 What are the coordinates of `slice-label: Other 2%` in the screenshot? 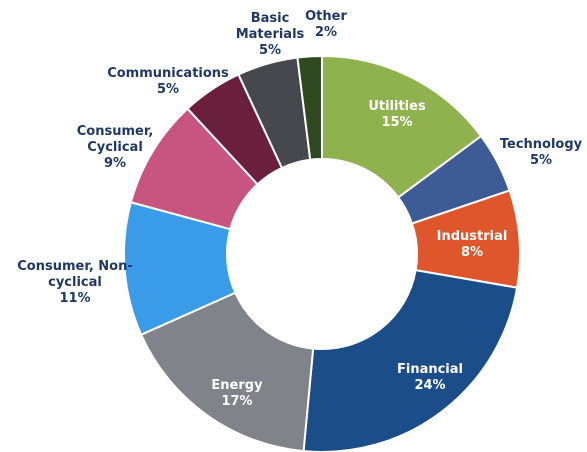 It's located at (326, 25).